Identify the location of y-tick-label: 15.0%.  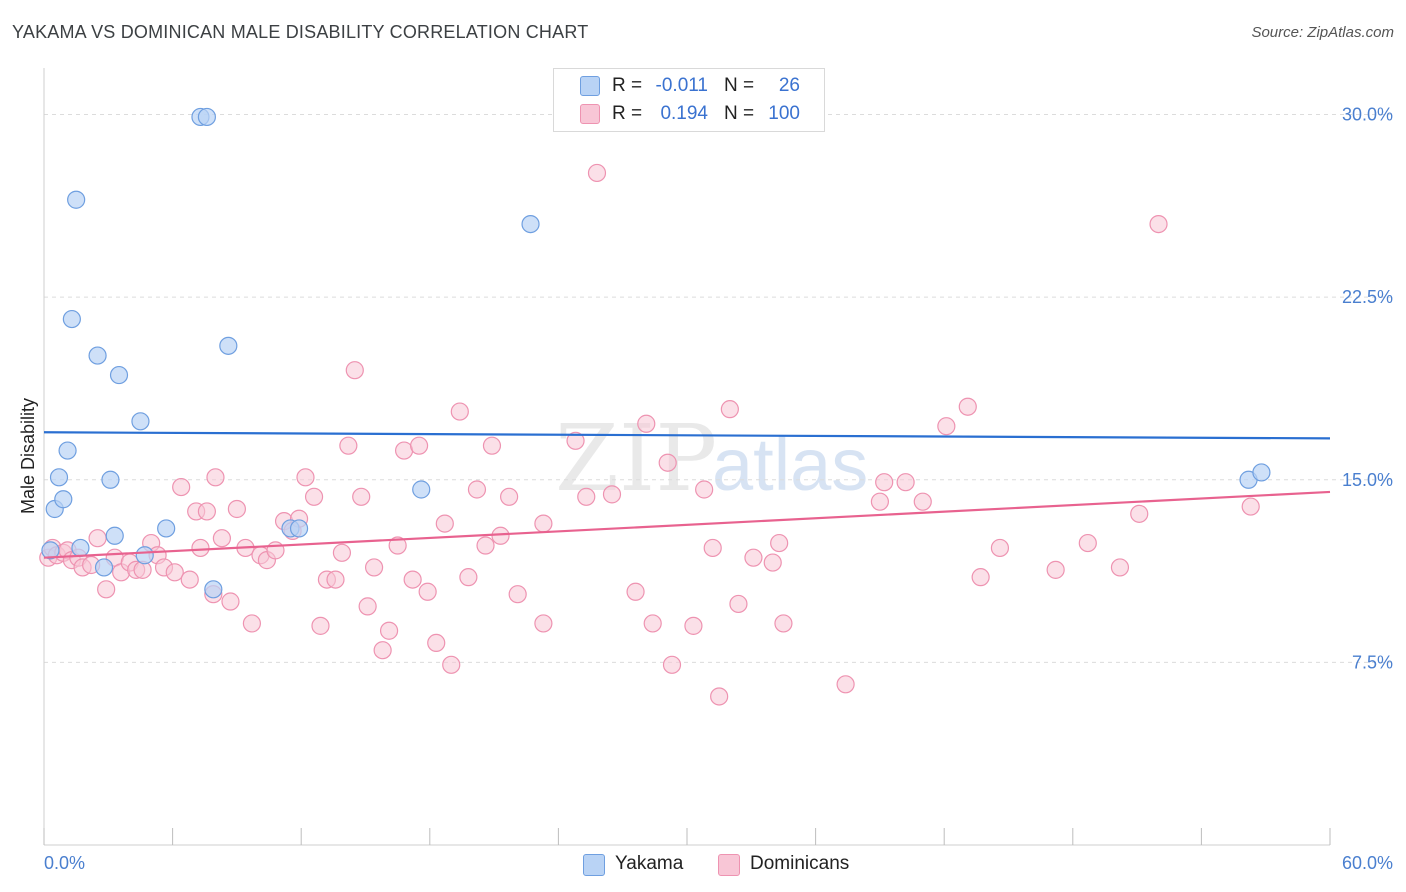
(1367, 480).